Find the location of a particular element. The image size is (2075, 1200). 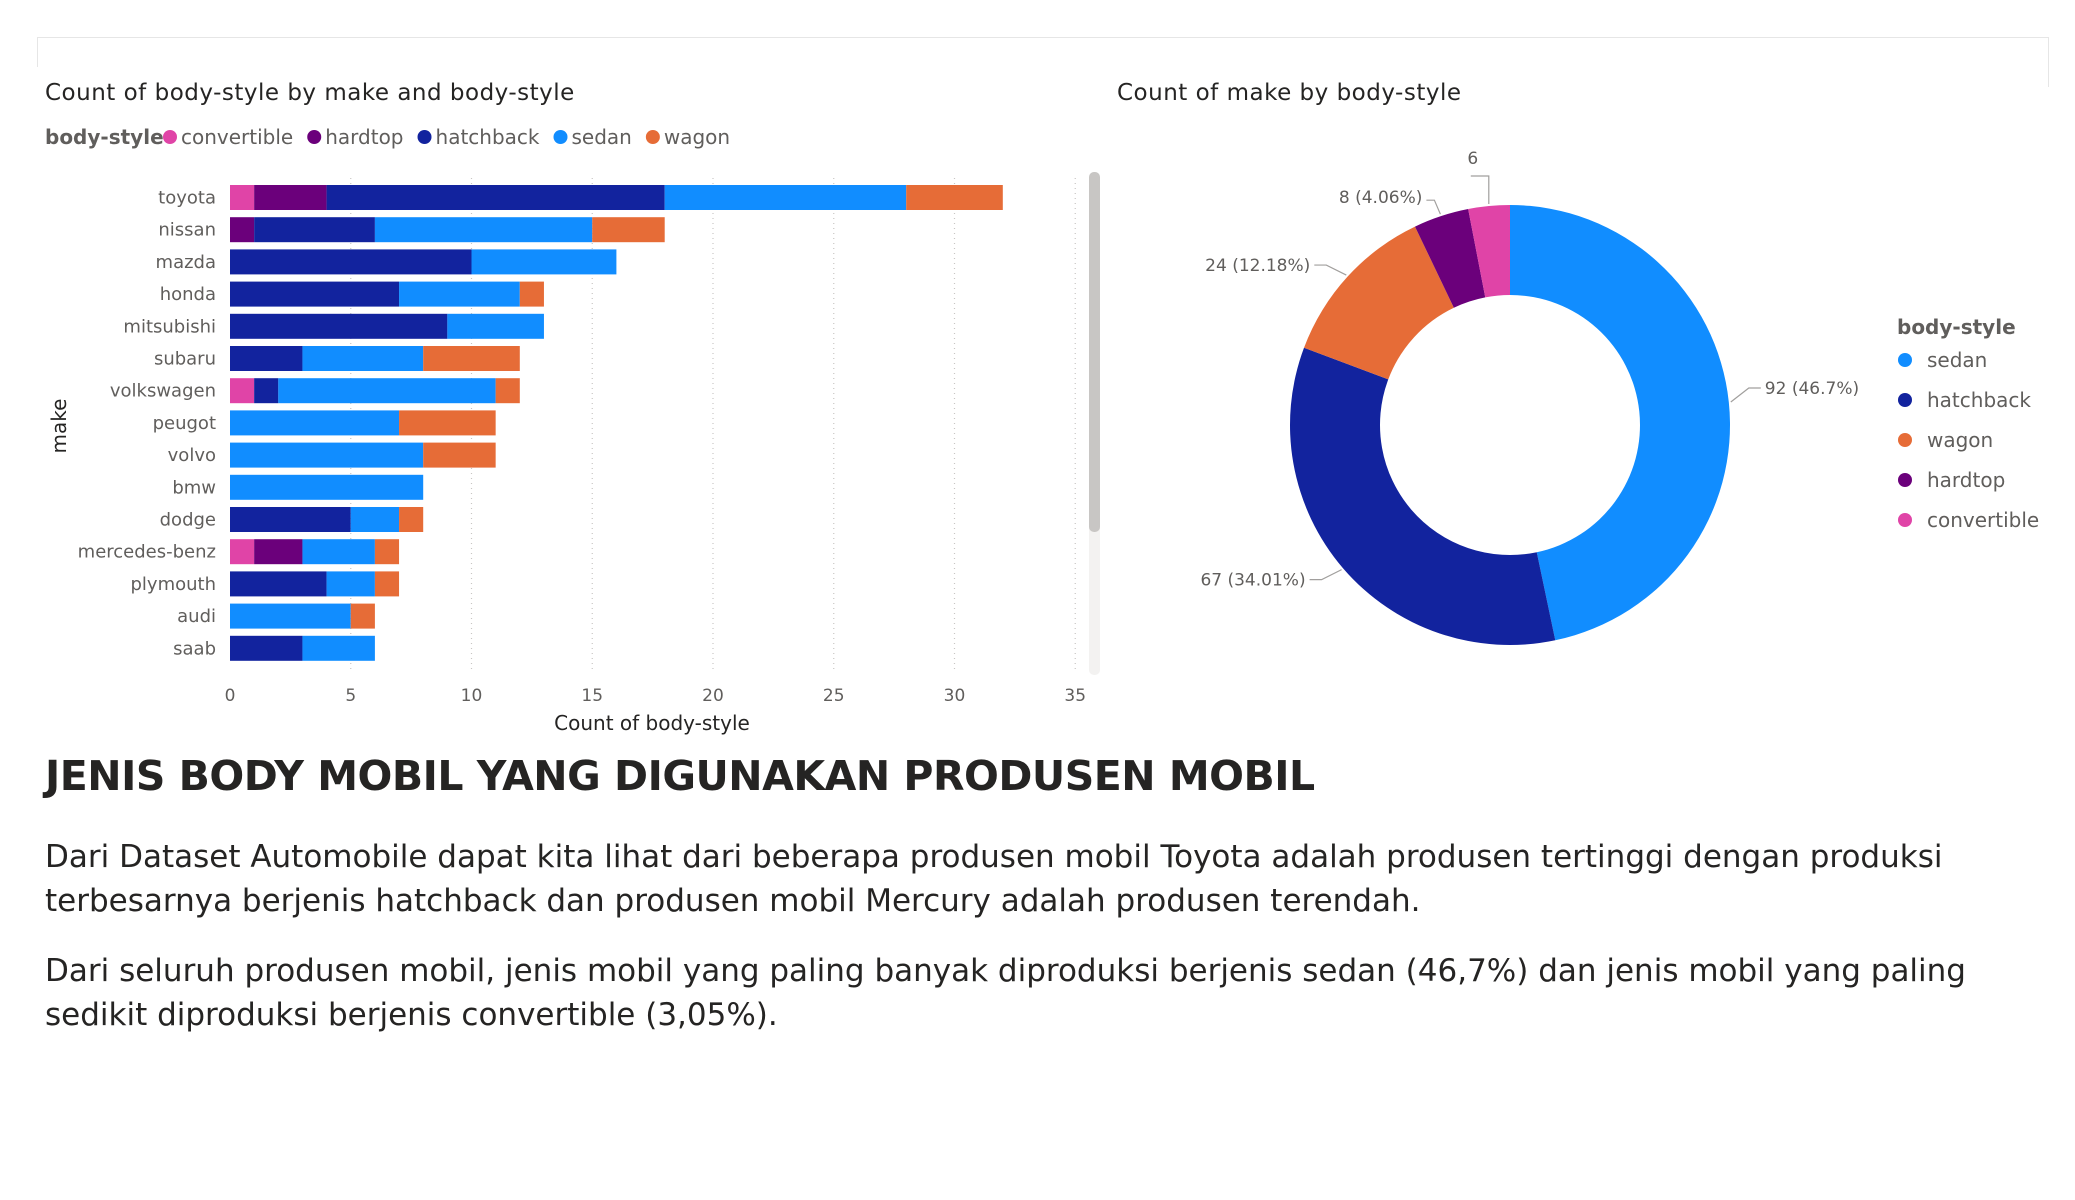

donut-slice-hatchback is located at coordinates (1423, 496).